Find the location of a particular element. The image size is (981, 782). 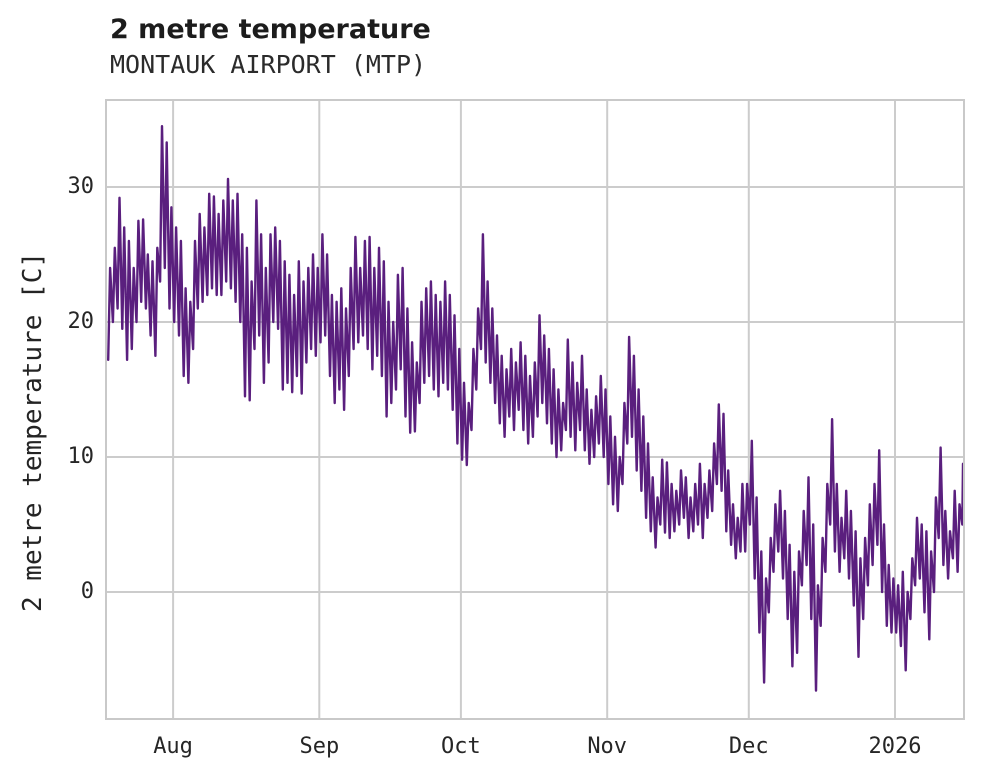

x-tick-label: Dec is located at coordinates (748, 746).